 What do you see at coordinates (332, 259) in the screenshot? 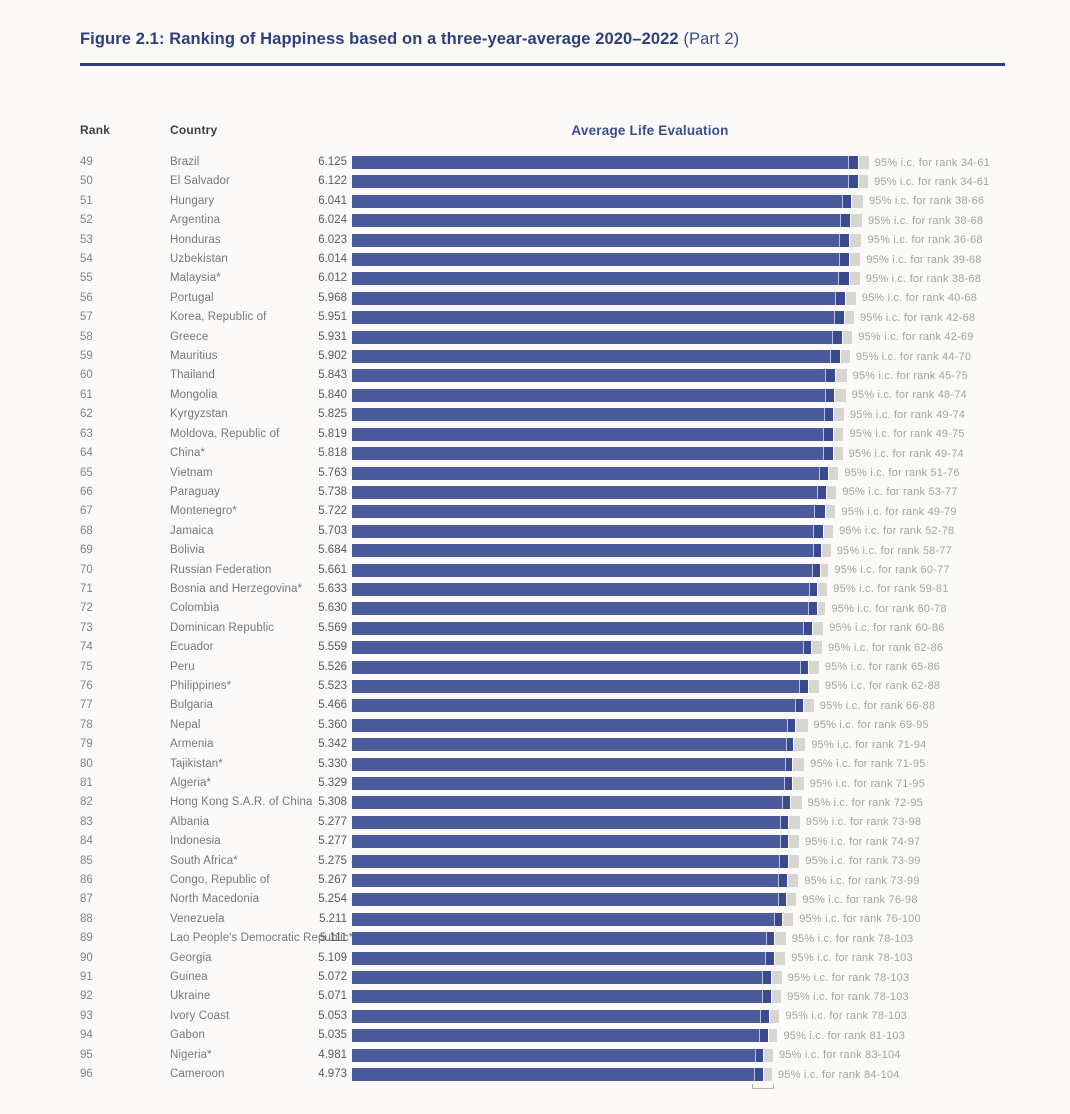
I see `row-value: 6.014` at bounding box center [332, 259].